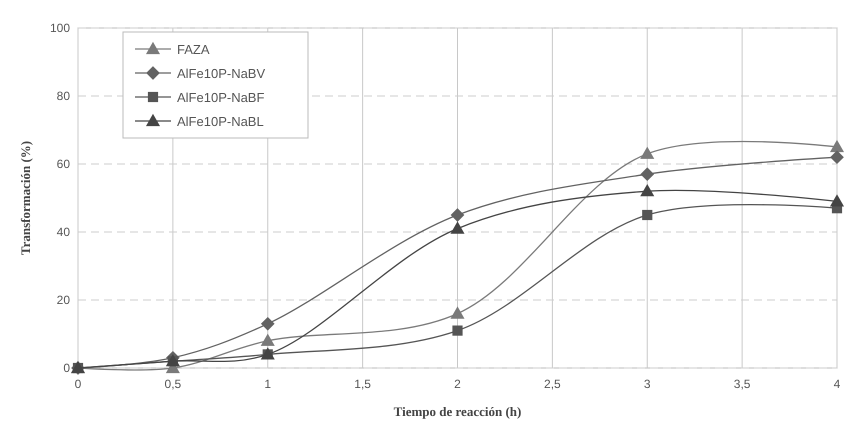 The height and width of the screenshot is (448, 859). Describe the element at coordinates (63, 96) in the screenshot. I see `y-tick-label: 80` at that location.